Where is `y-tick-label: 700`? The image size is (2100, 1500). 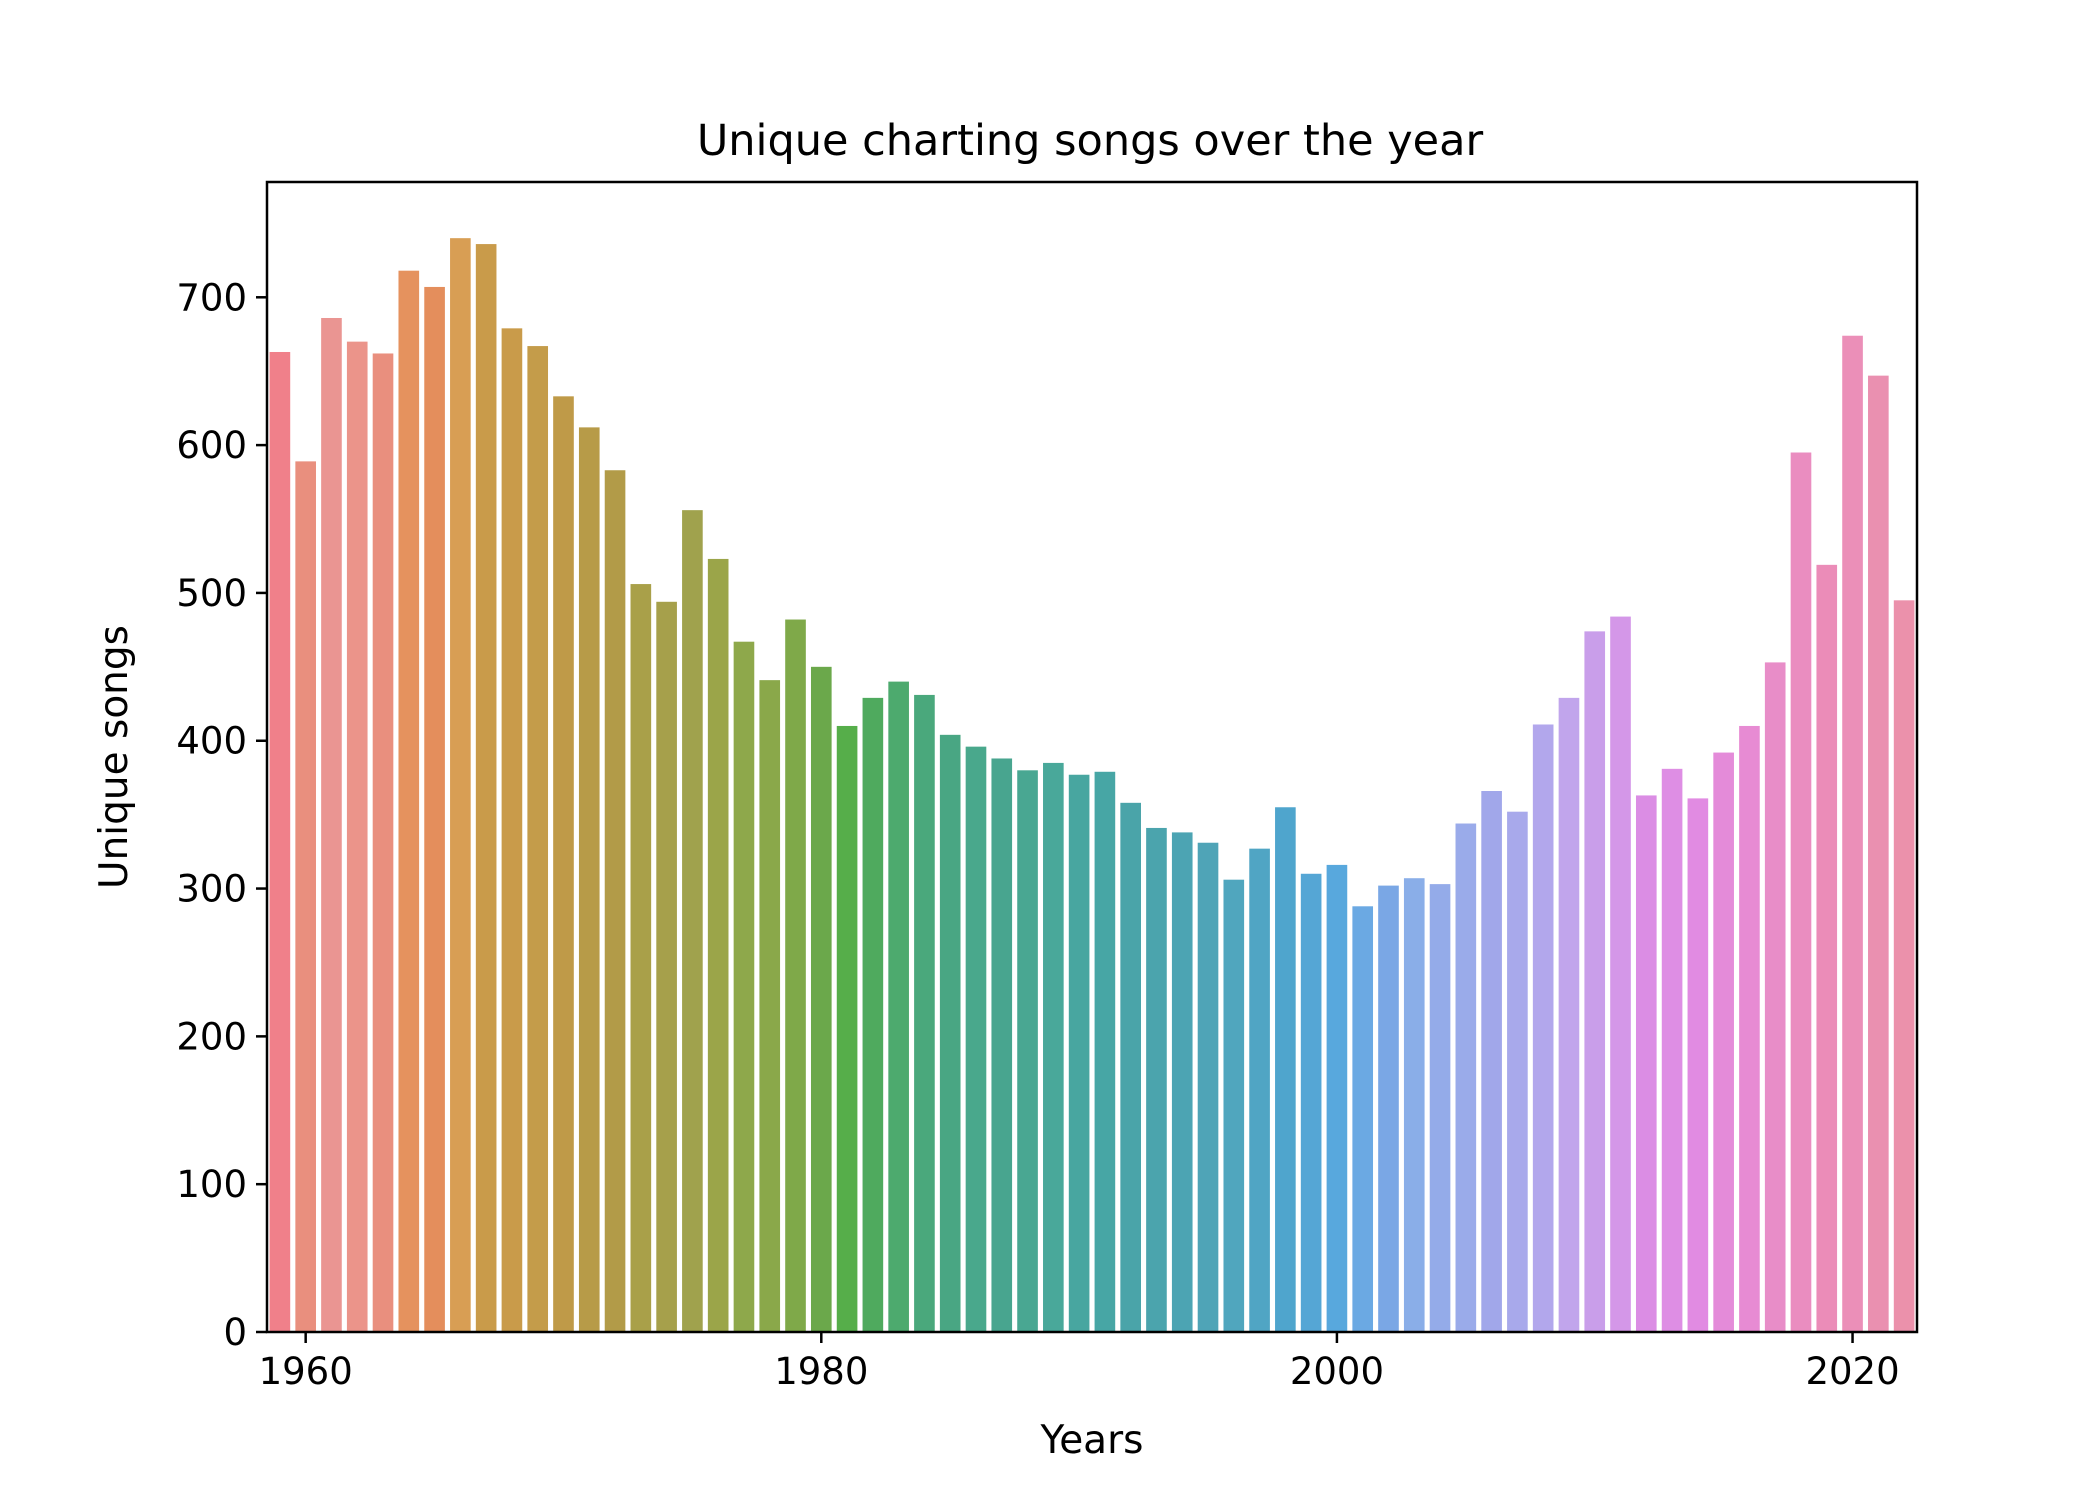 y-tick-label: 700 is located at coordinates (211, 297).